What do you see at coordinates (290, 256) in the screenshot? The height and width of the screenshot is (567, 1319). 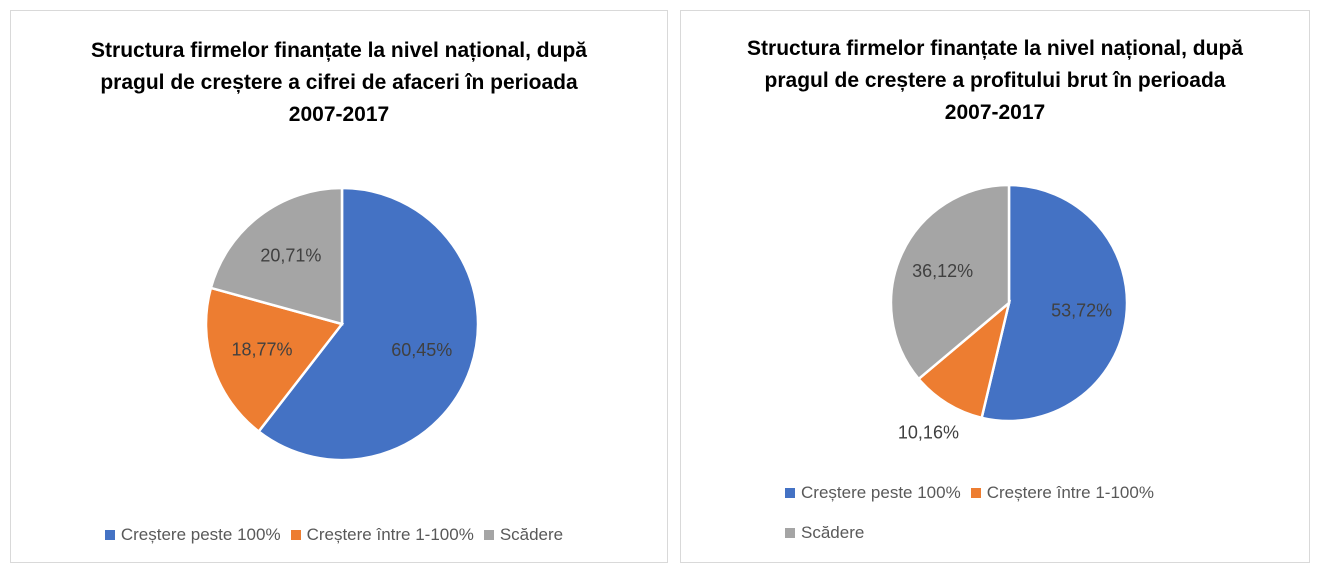 I see `data-label: 20,71%` at bounding box center [290, 256].